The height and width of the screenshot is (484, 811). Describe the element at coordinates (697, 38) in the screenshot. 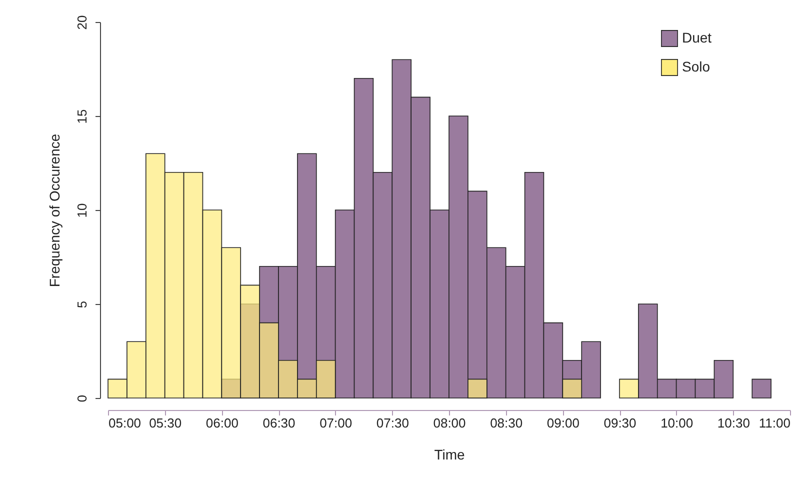

I see `legend-label: Duet` at that location.